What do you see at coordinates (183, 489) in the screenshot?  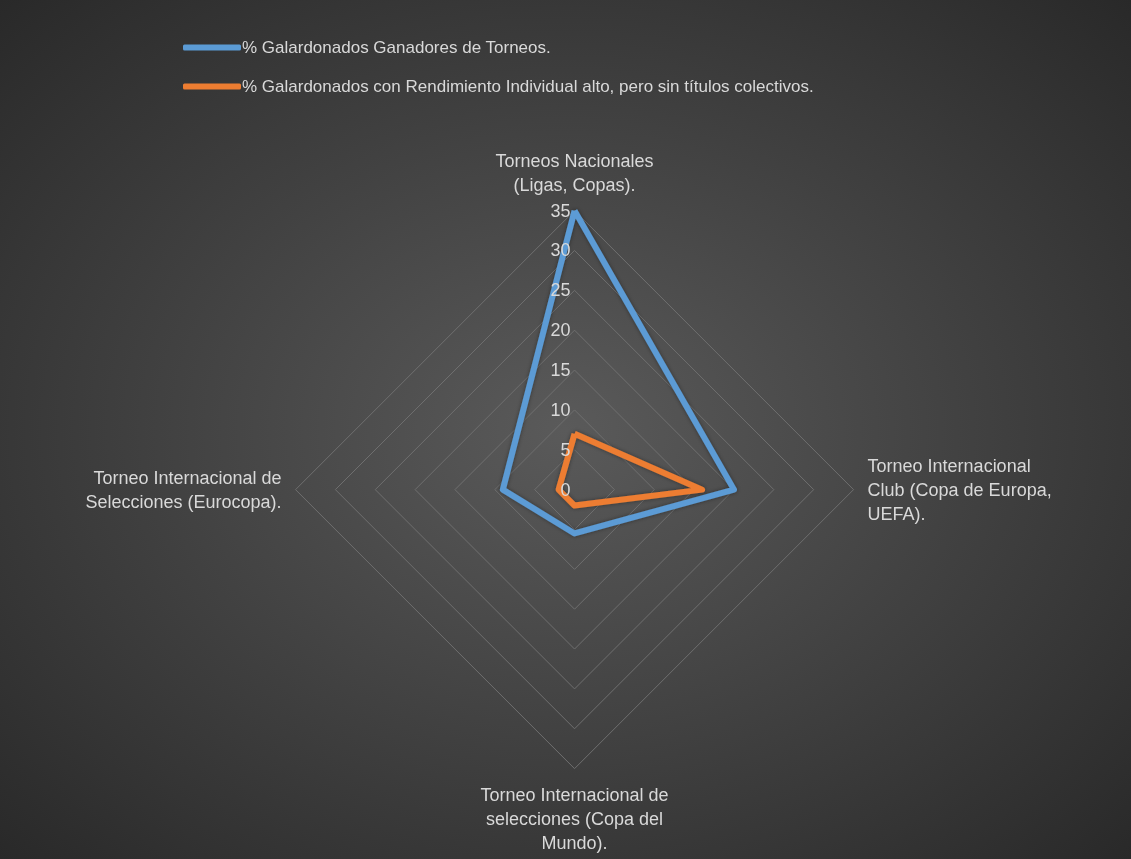 I see `spoke-label: Torneo Internacional de Selecciones (Eurocopa).` at bounding box center [183, 489].